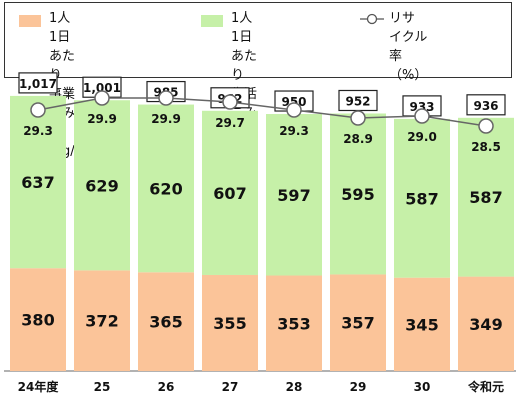 This screenshot has height=400, width=520. I want to click on category-label: 25, so click(102, 387).